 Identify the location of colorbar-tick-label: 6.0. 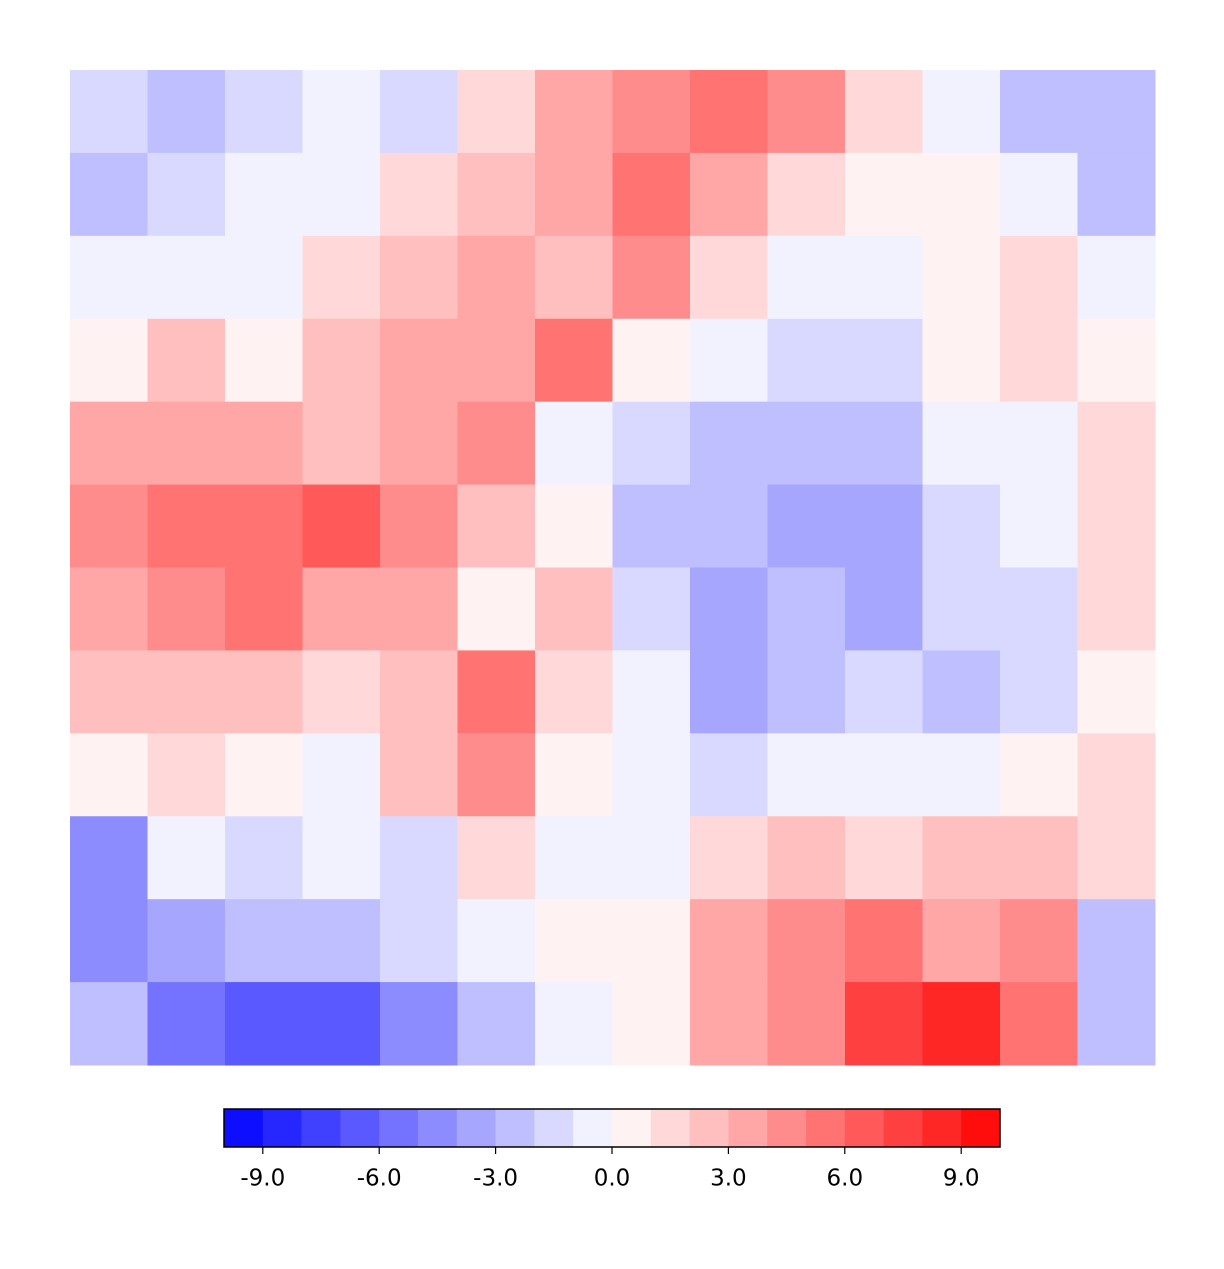
(845, 1179).